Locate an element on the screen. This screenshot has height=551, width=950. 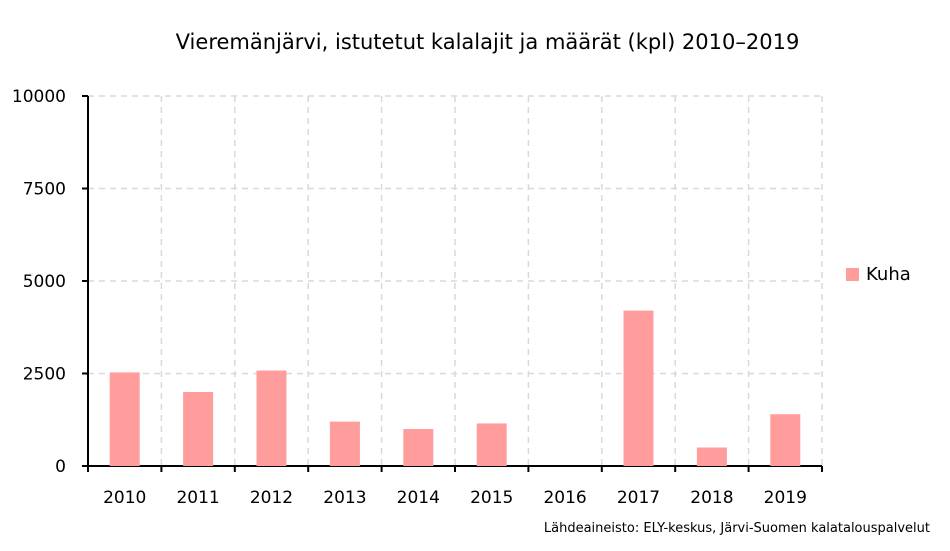
y-tick-label: 0 is located at coordinates (60, 467).